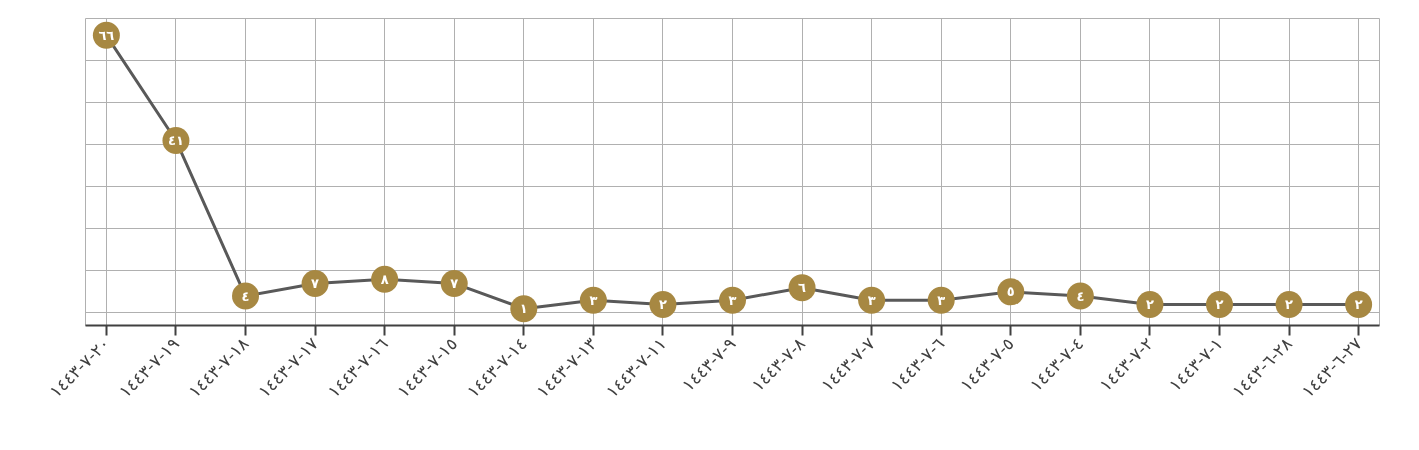  I want to click on data-label: ٥, so click(1010, 292).